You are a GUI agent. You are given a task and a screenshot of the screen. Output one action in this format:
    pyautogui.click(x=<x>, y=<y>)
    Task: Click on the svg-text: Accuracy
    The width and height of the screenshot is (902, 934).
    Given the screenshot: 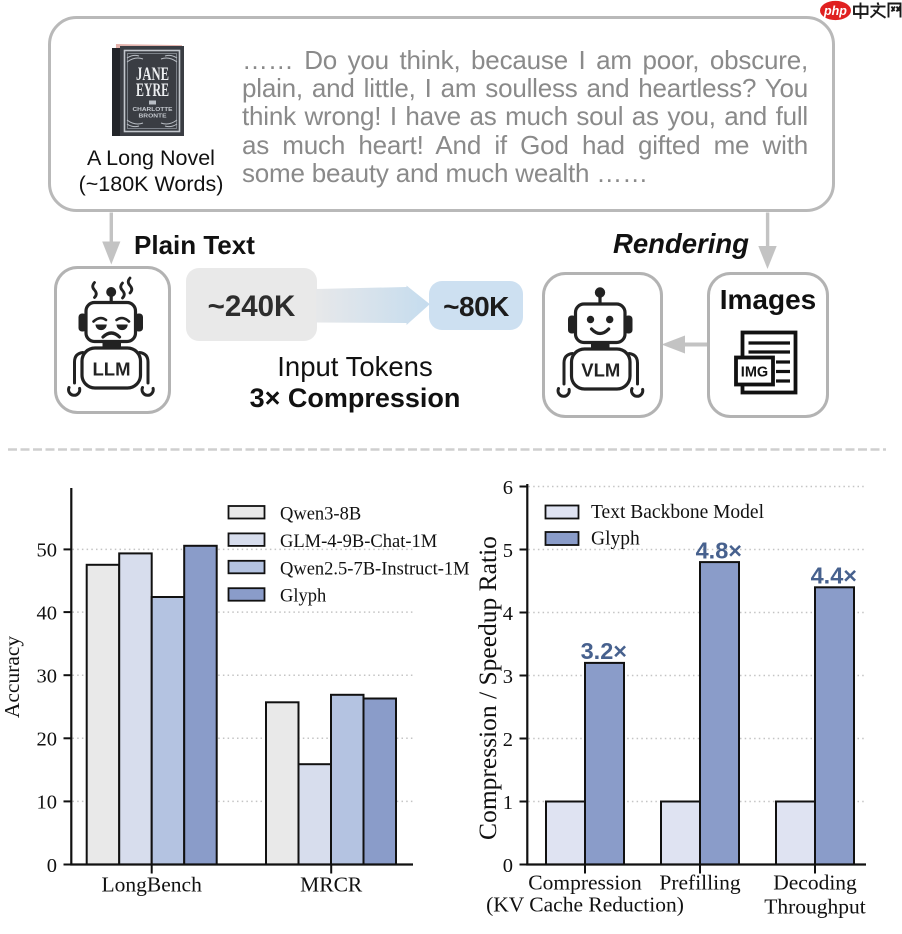 What is the action you would take?
    pyautogui.click(x=12, y=677)
    